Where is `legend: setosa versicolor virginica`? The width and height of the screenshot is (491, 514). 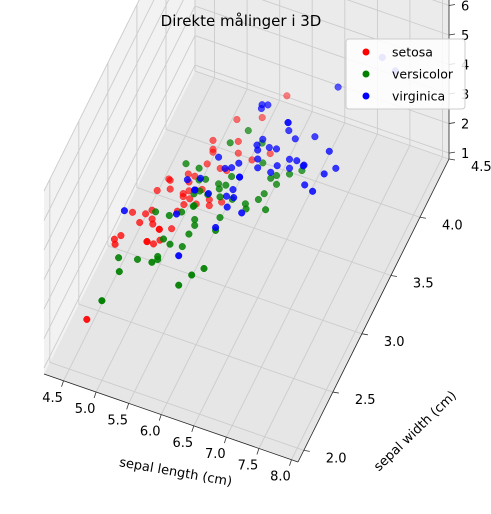 legend: setosa versicolor virginica is located at coordinates (405, 74).